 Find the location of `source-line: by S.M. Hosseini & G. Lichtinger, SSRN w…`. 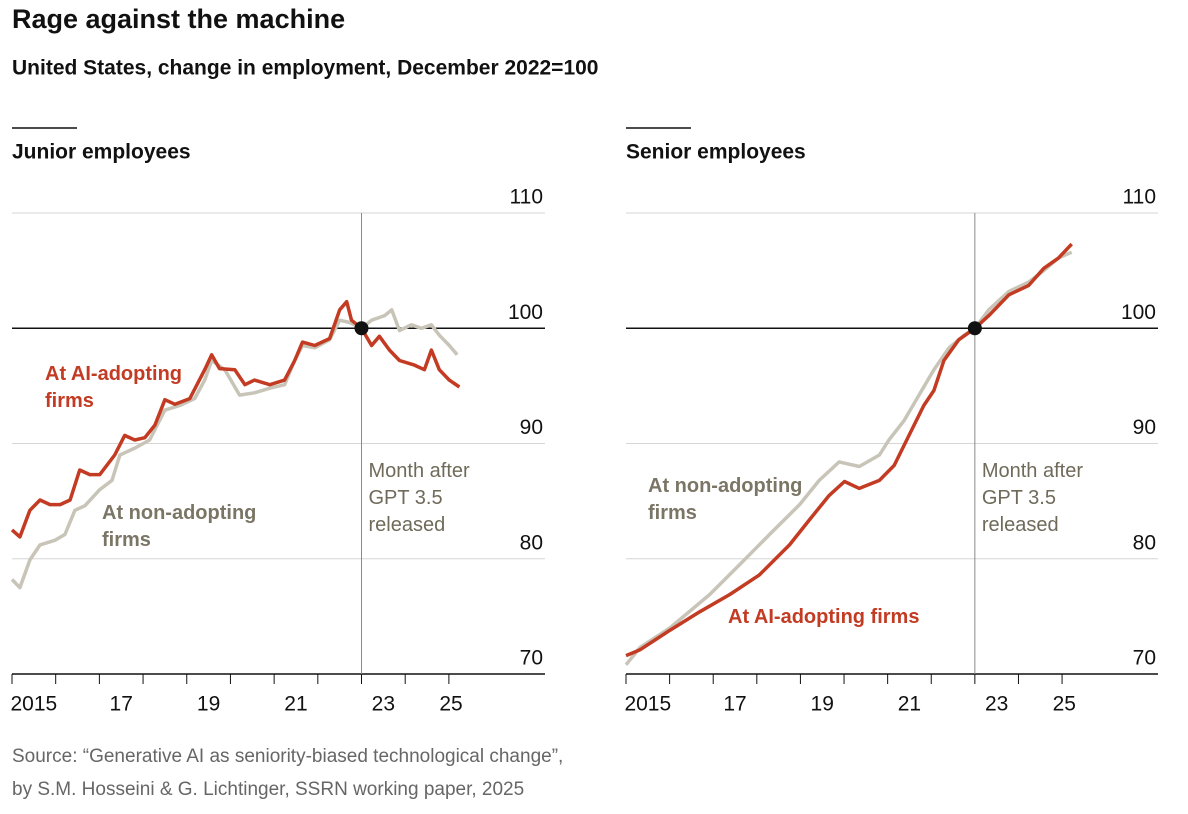

source-line: by S.M. Hosseini & G. Lichtinger, SSRN w… is located at coordinates (268, 789).